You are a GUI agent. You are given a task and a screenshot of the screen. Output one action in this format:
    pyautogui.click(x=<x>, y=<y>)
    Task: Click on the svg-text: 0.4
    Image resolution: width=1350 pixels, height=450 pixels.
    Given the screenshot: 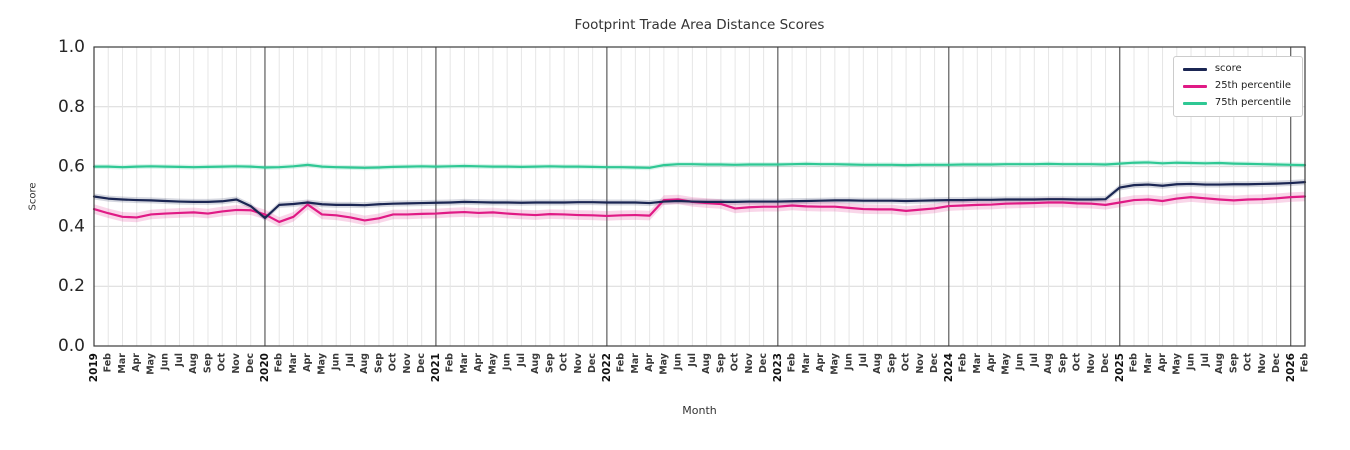 What is the action you would take?
    pyautogui.click(x=71, y=226)
    